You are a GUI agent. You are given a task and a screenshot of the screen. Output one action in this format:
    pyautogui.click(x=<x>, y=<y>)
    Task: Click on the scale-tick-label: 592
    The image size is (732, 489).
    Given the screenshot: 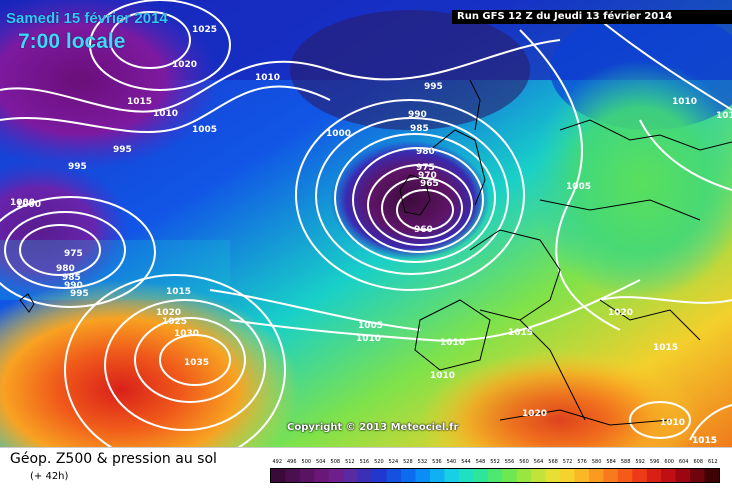 What is the action you would take?
    pyautogui.click(x=640, y=462)
    